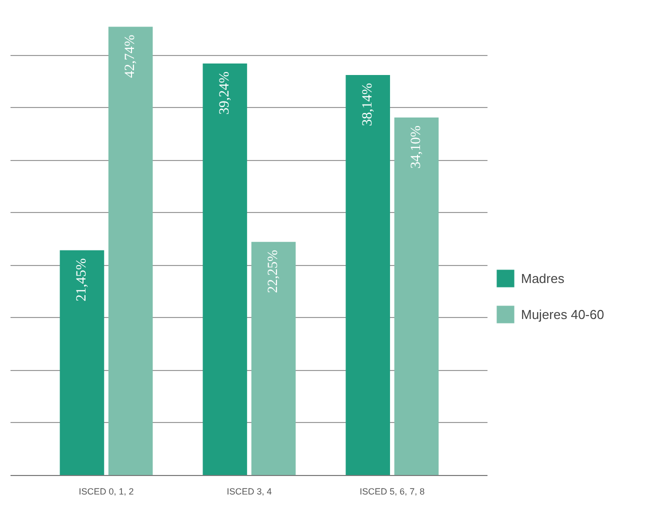 This screenshot has width=659, height=516. What do you see at coordinates (392, 491) in the screenshot?
I see `x-tick-label: ISCED 5, 6, 7, 8` at bounding box center [392, 491].